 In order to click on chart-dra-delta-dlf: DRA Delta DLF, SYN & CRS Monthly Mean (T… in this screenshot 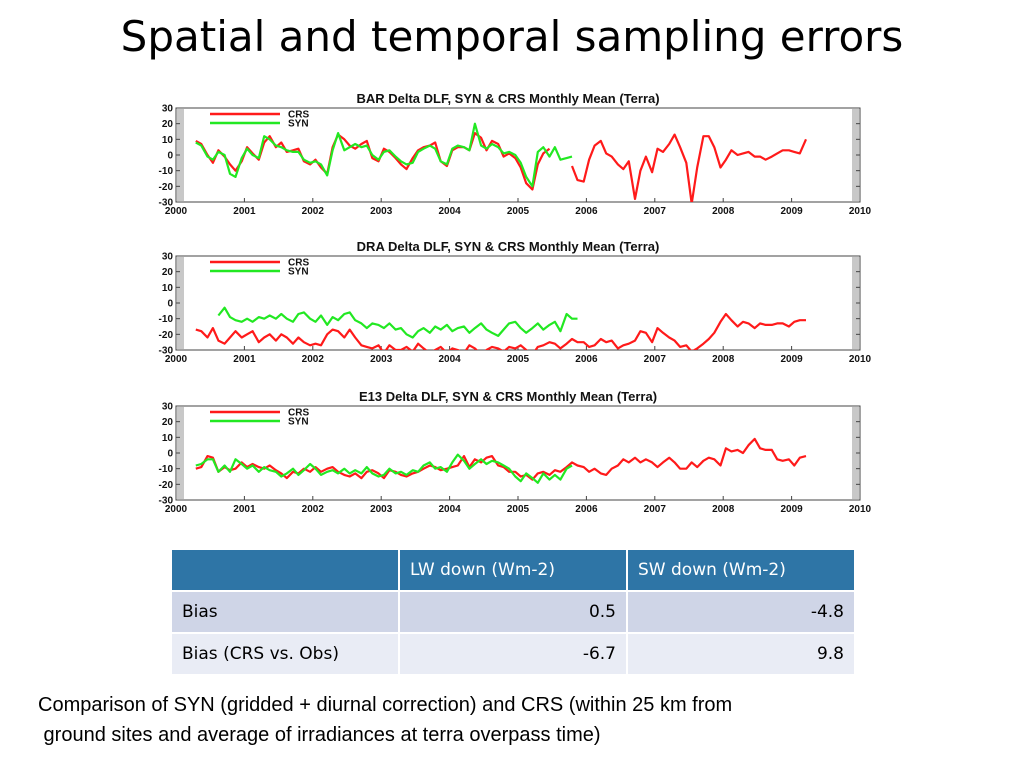, I will do `click(515, 300)`.